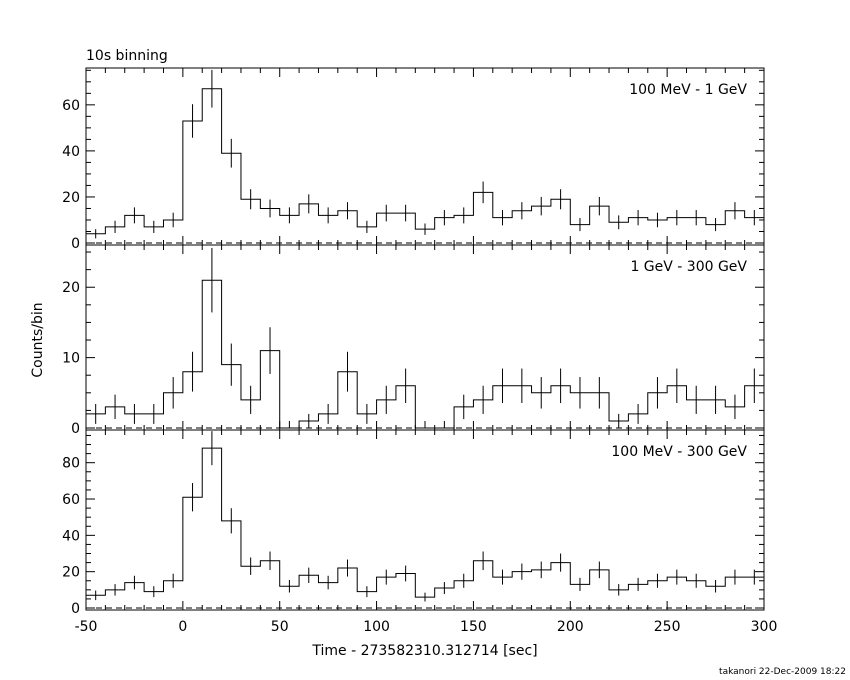 The width and height of the screenshot is (850, 680). What do you see at coordinates (38, 339) in the screenshot?
I see `y-axis-label: Counts/bin` at bounding box center [38, 339].